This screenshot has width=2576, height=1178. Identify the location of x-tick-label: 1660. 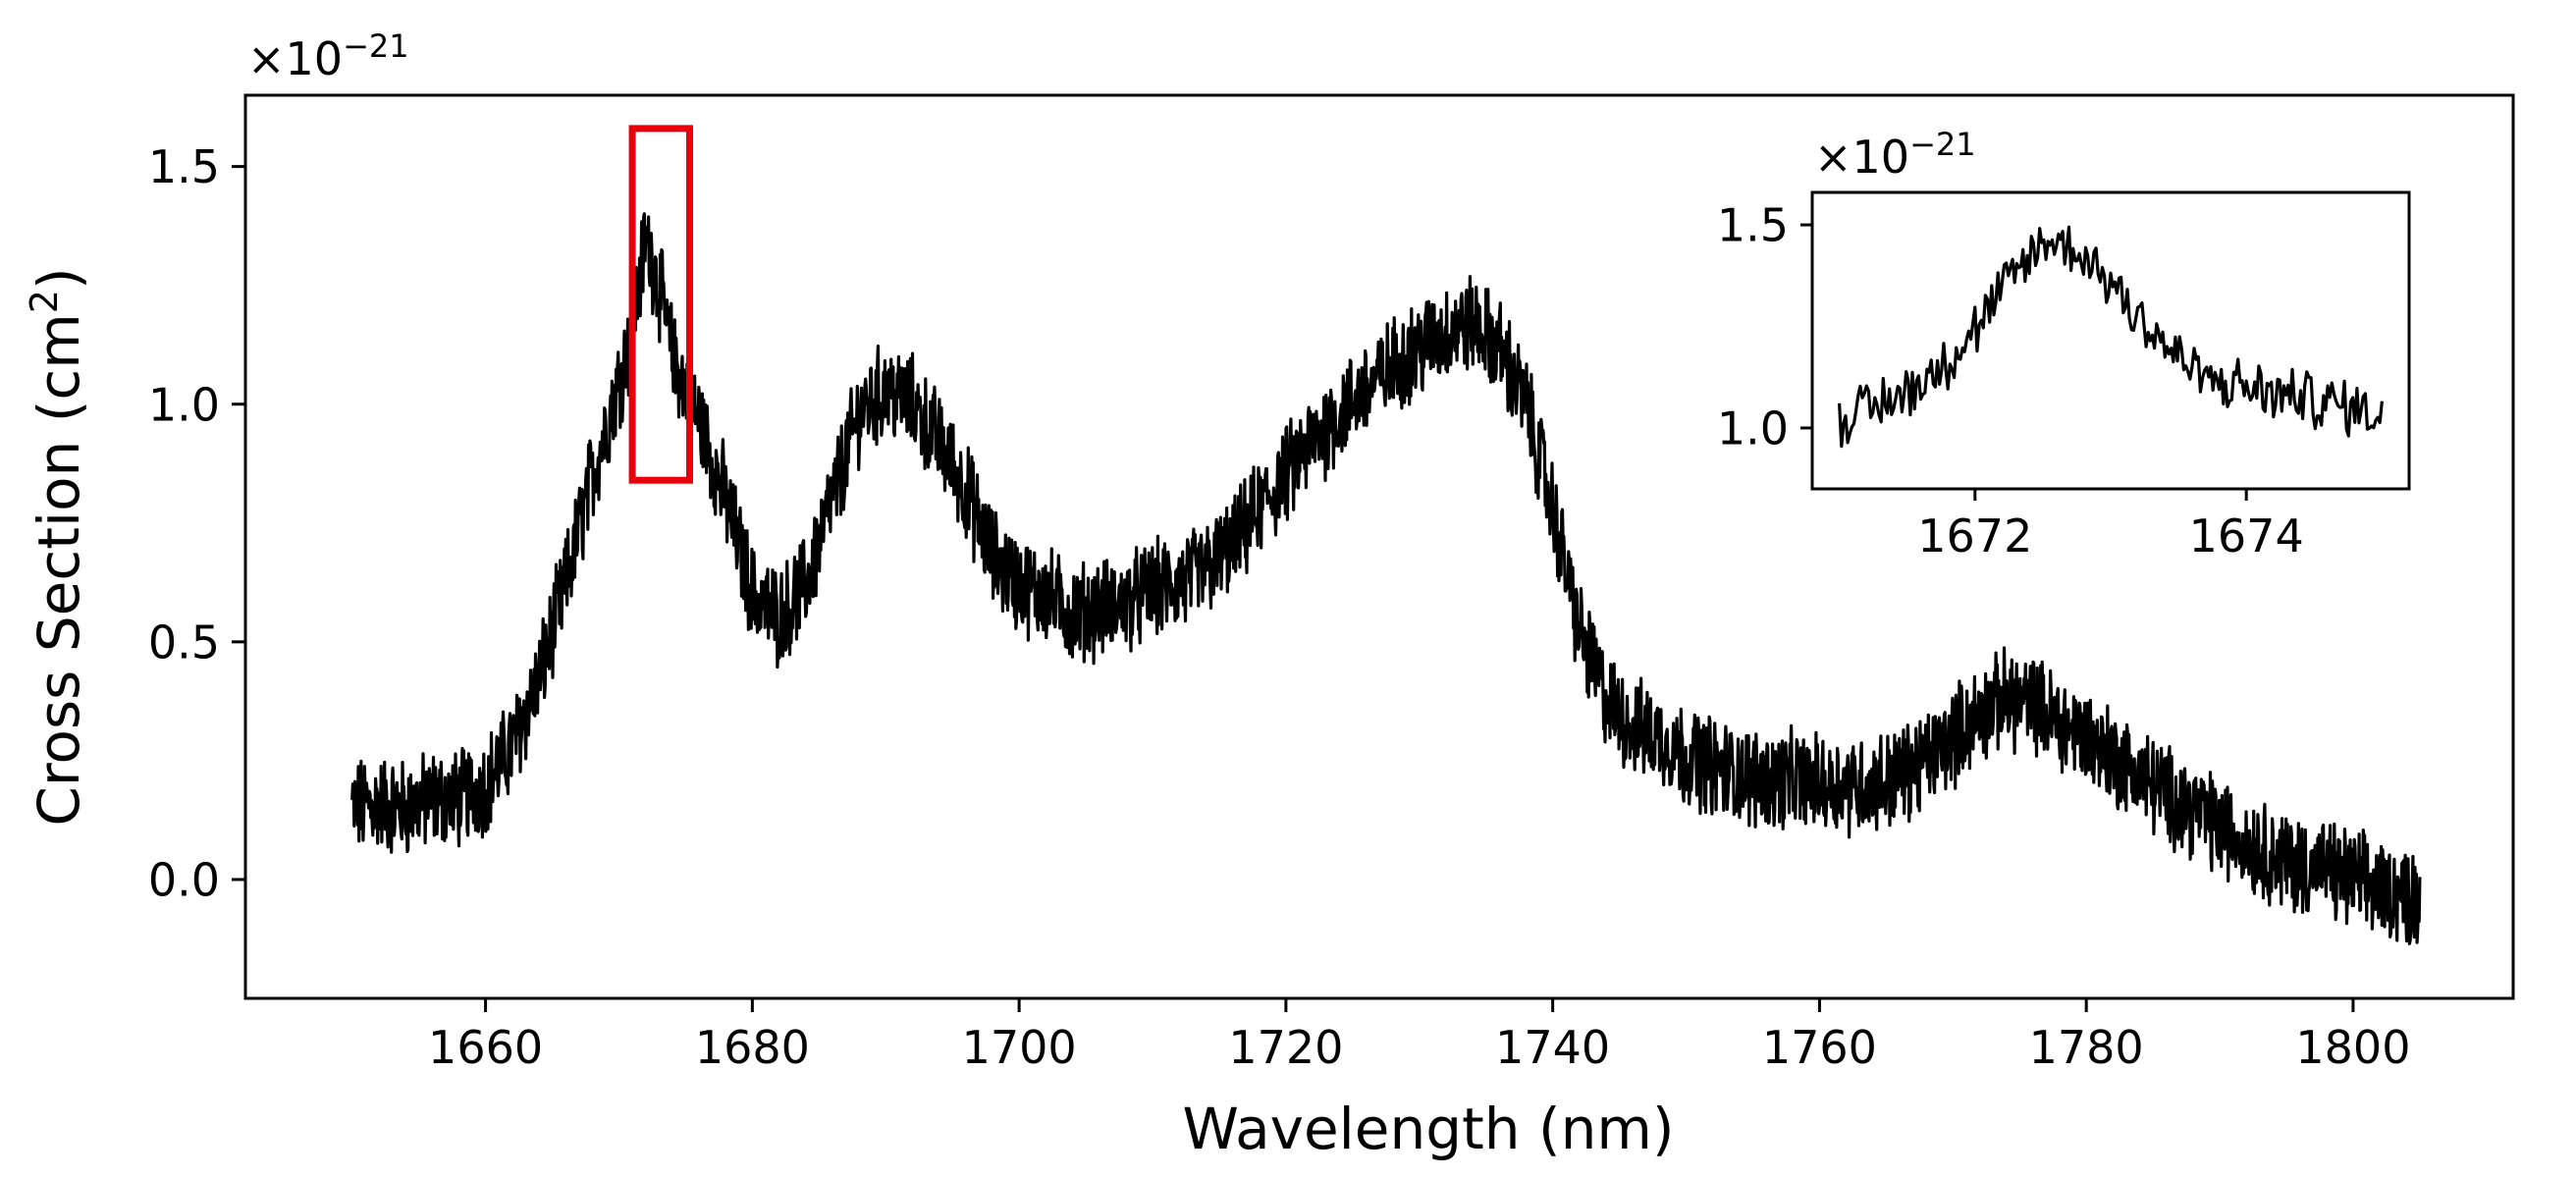
(485, 1047).